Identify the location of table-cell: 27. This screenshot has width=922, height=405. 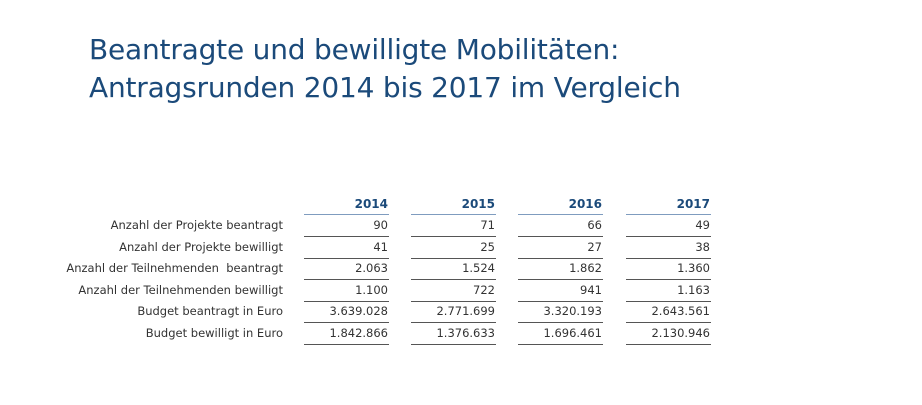
(594, 246).